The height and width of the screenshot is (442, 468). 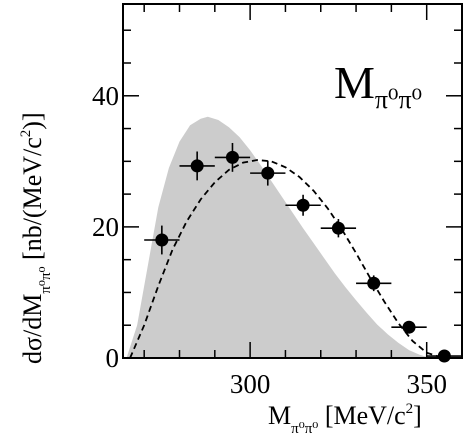 I want to click on y-axis-title: dσ/dMπ⁰π⁰ [nb/(MeV/c2)], so click(x=36, y=238).